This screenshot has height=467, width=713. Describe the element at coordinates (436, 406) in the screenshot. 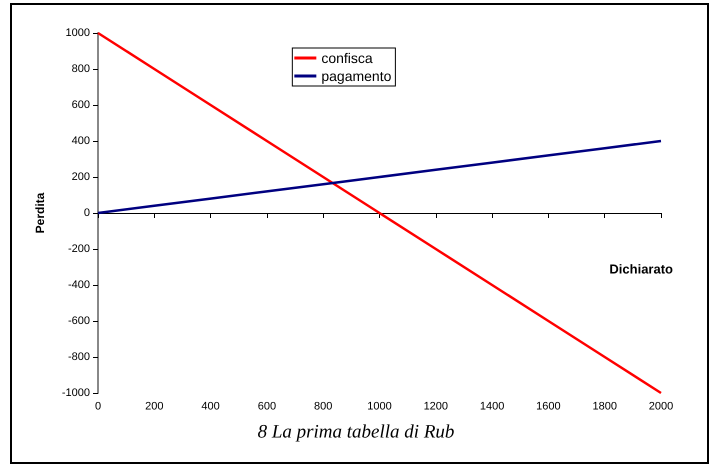

I see `x-tick-label: 1200` at that location.